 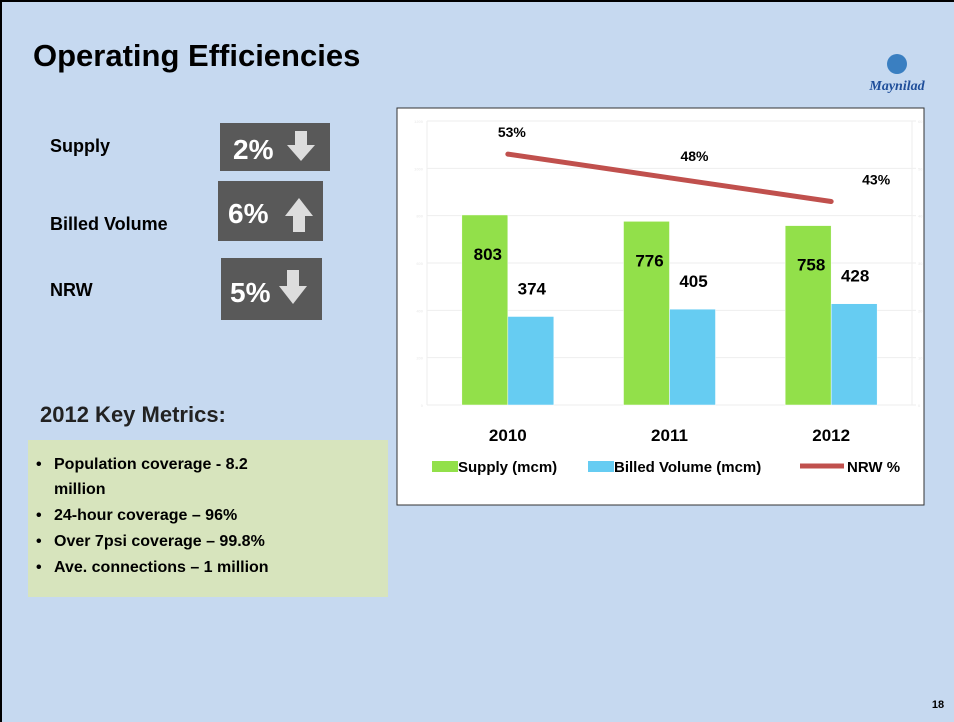 I want to click on data-label: 374, so click(x=532, y=288).